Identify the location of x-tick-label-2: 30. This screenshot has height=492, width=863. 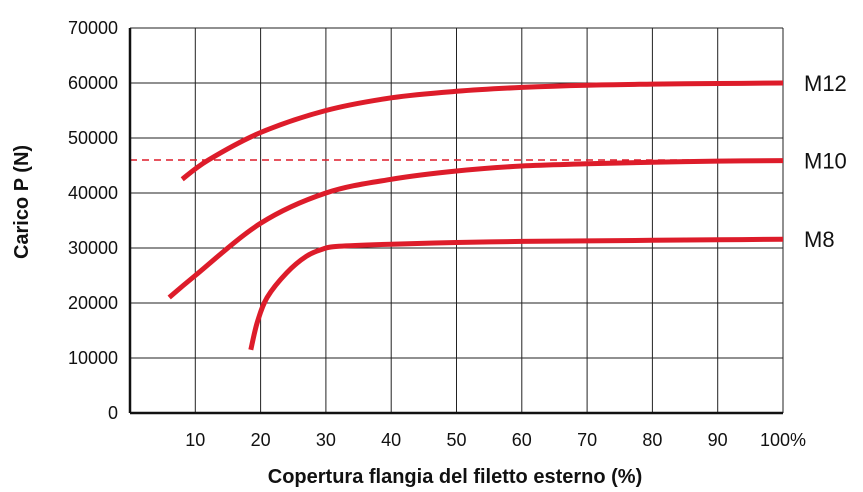
(326, 440).